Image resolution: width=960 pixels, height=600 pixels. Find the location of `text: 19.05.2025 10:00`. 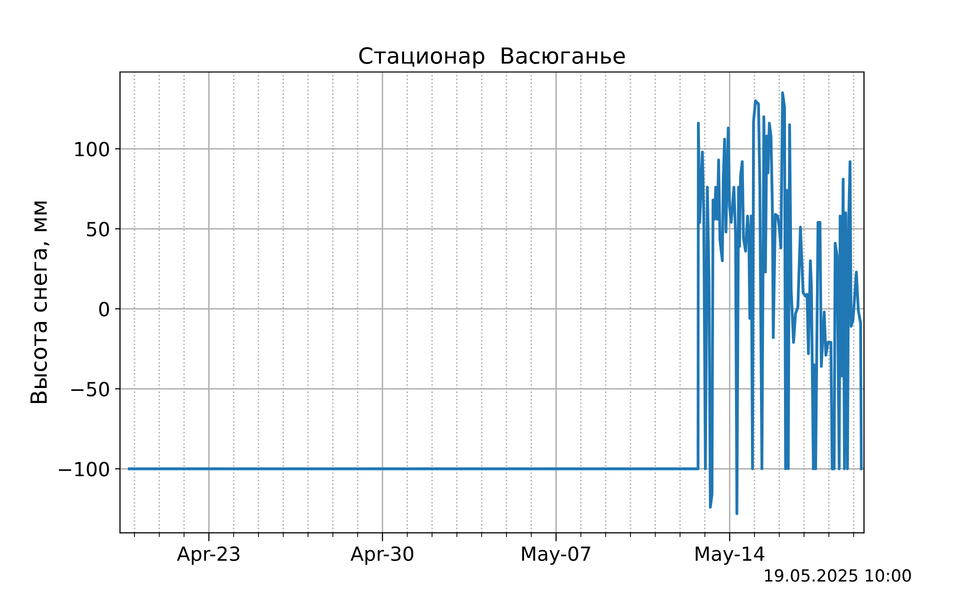

text: 19.05.2025 10:00 is located at coordinates (838, 575).